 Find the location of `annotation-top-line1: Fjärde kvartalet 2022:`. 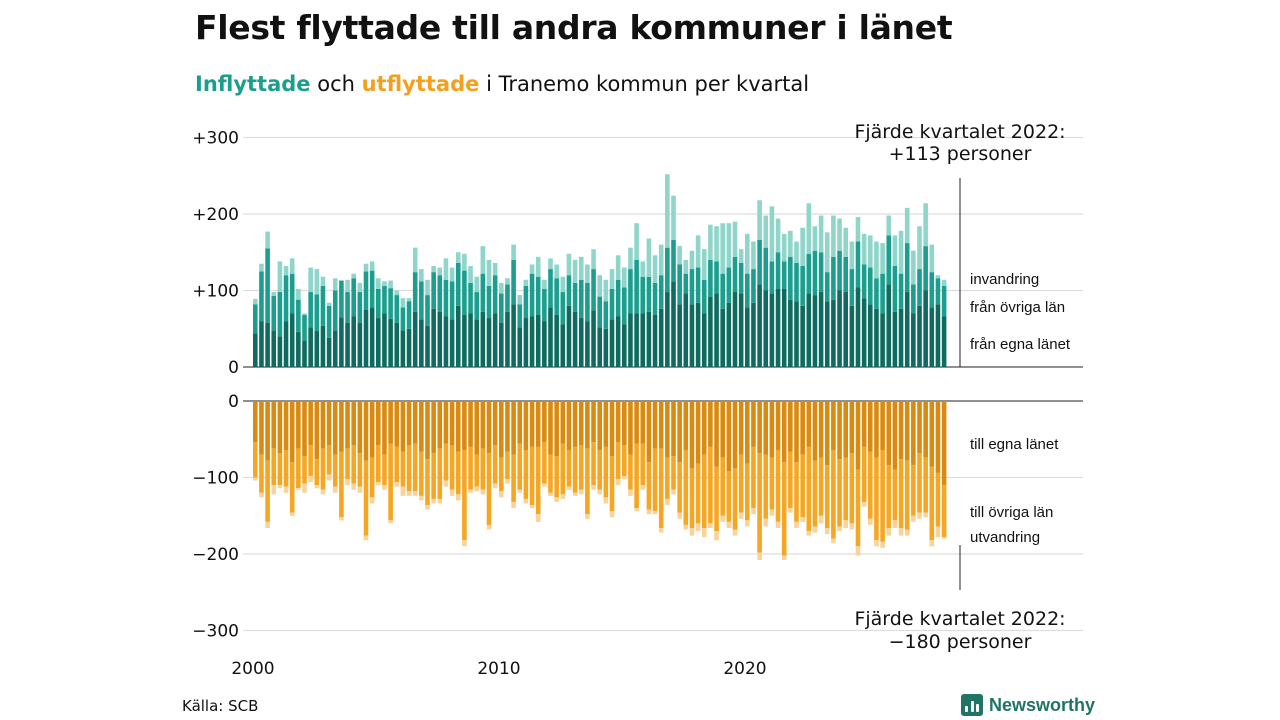

annotation-top-line1: Fjärde kvartalet 2022: is located at coordinates (959, 132).